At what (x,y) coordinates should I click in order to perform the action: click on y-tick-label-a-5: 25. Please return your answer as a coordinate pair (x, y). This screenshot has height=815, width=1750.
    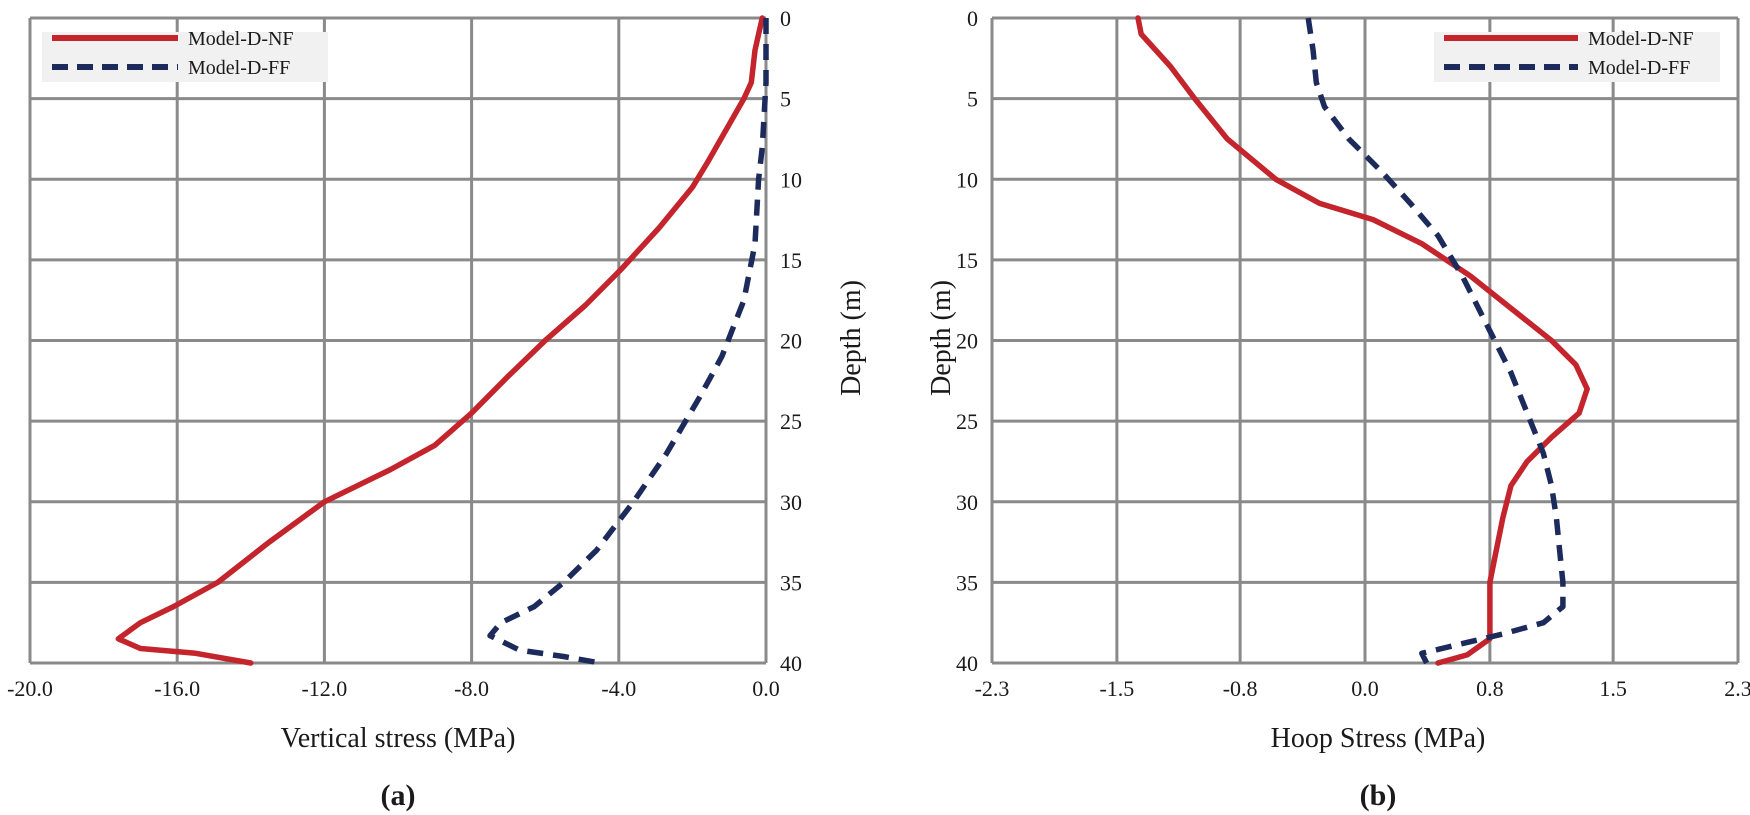
    Looking at the image, I should click on (791, 421).